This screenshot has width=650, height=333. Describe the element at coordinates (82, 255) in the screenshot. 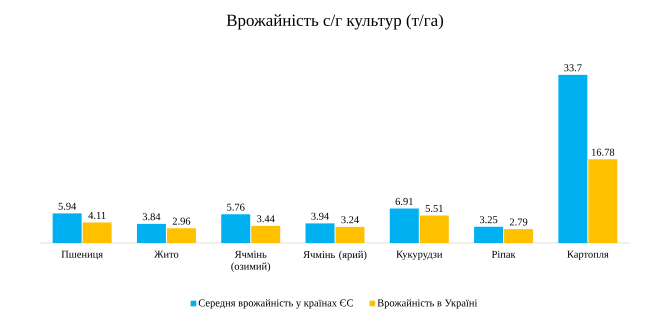

I see `x-tick-label: Пшениця` at that location.